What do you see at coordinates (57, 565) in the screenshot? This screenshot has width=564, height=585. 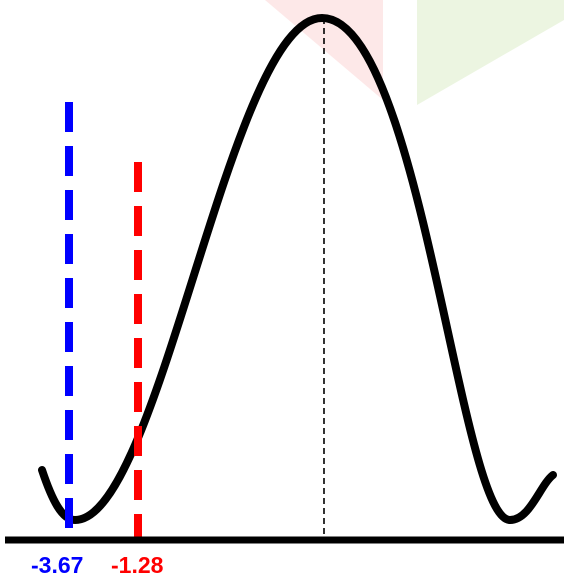 I see `marker-label-left: -3.67` at bounding box center [57, 565].